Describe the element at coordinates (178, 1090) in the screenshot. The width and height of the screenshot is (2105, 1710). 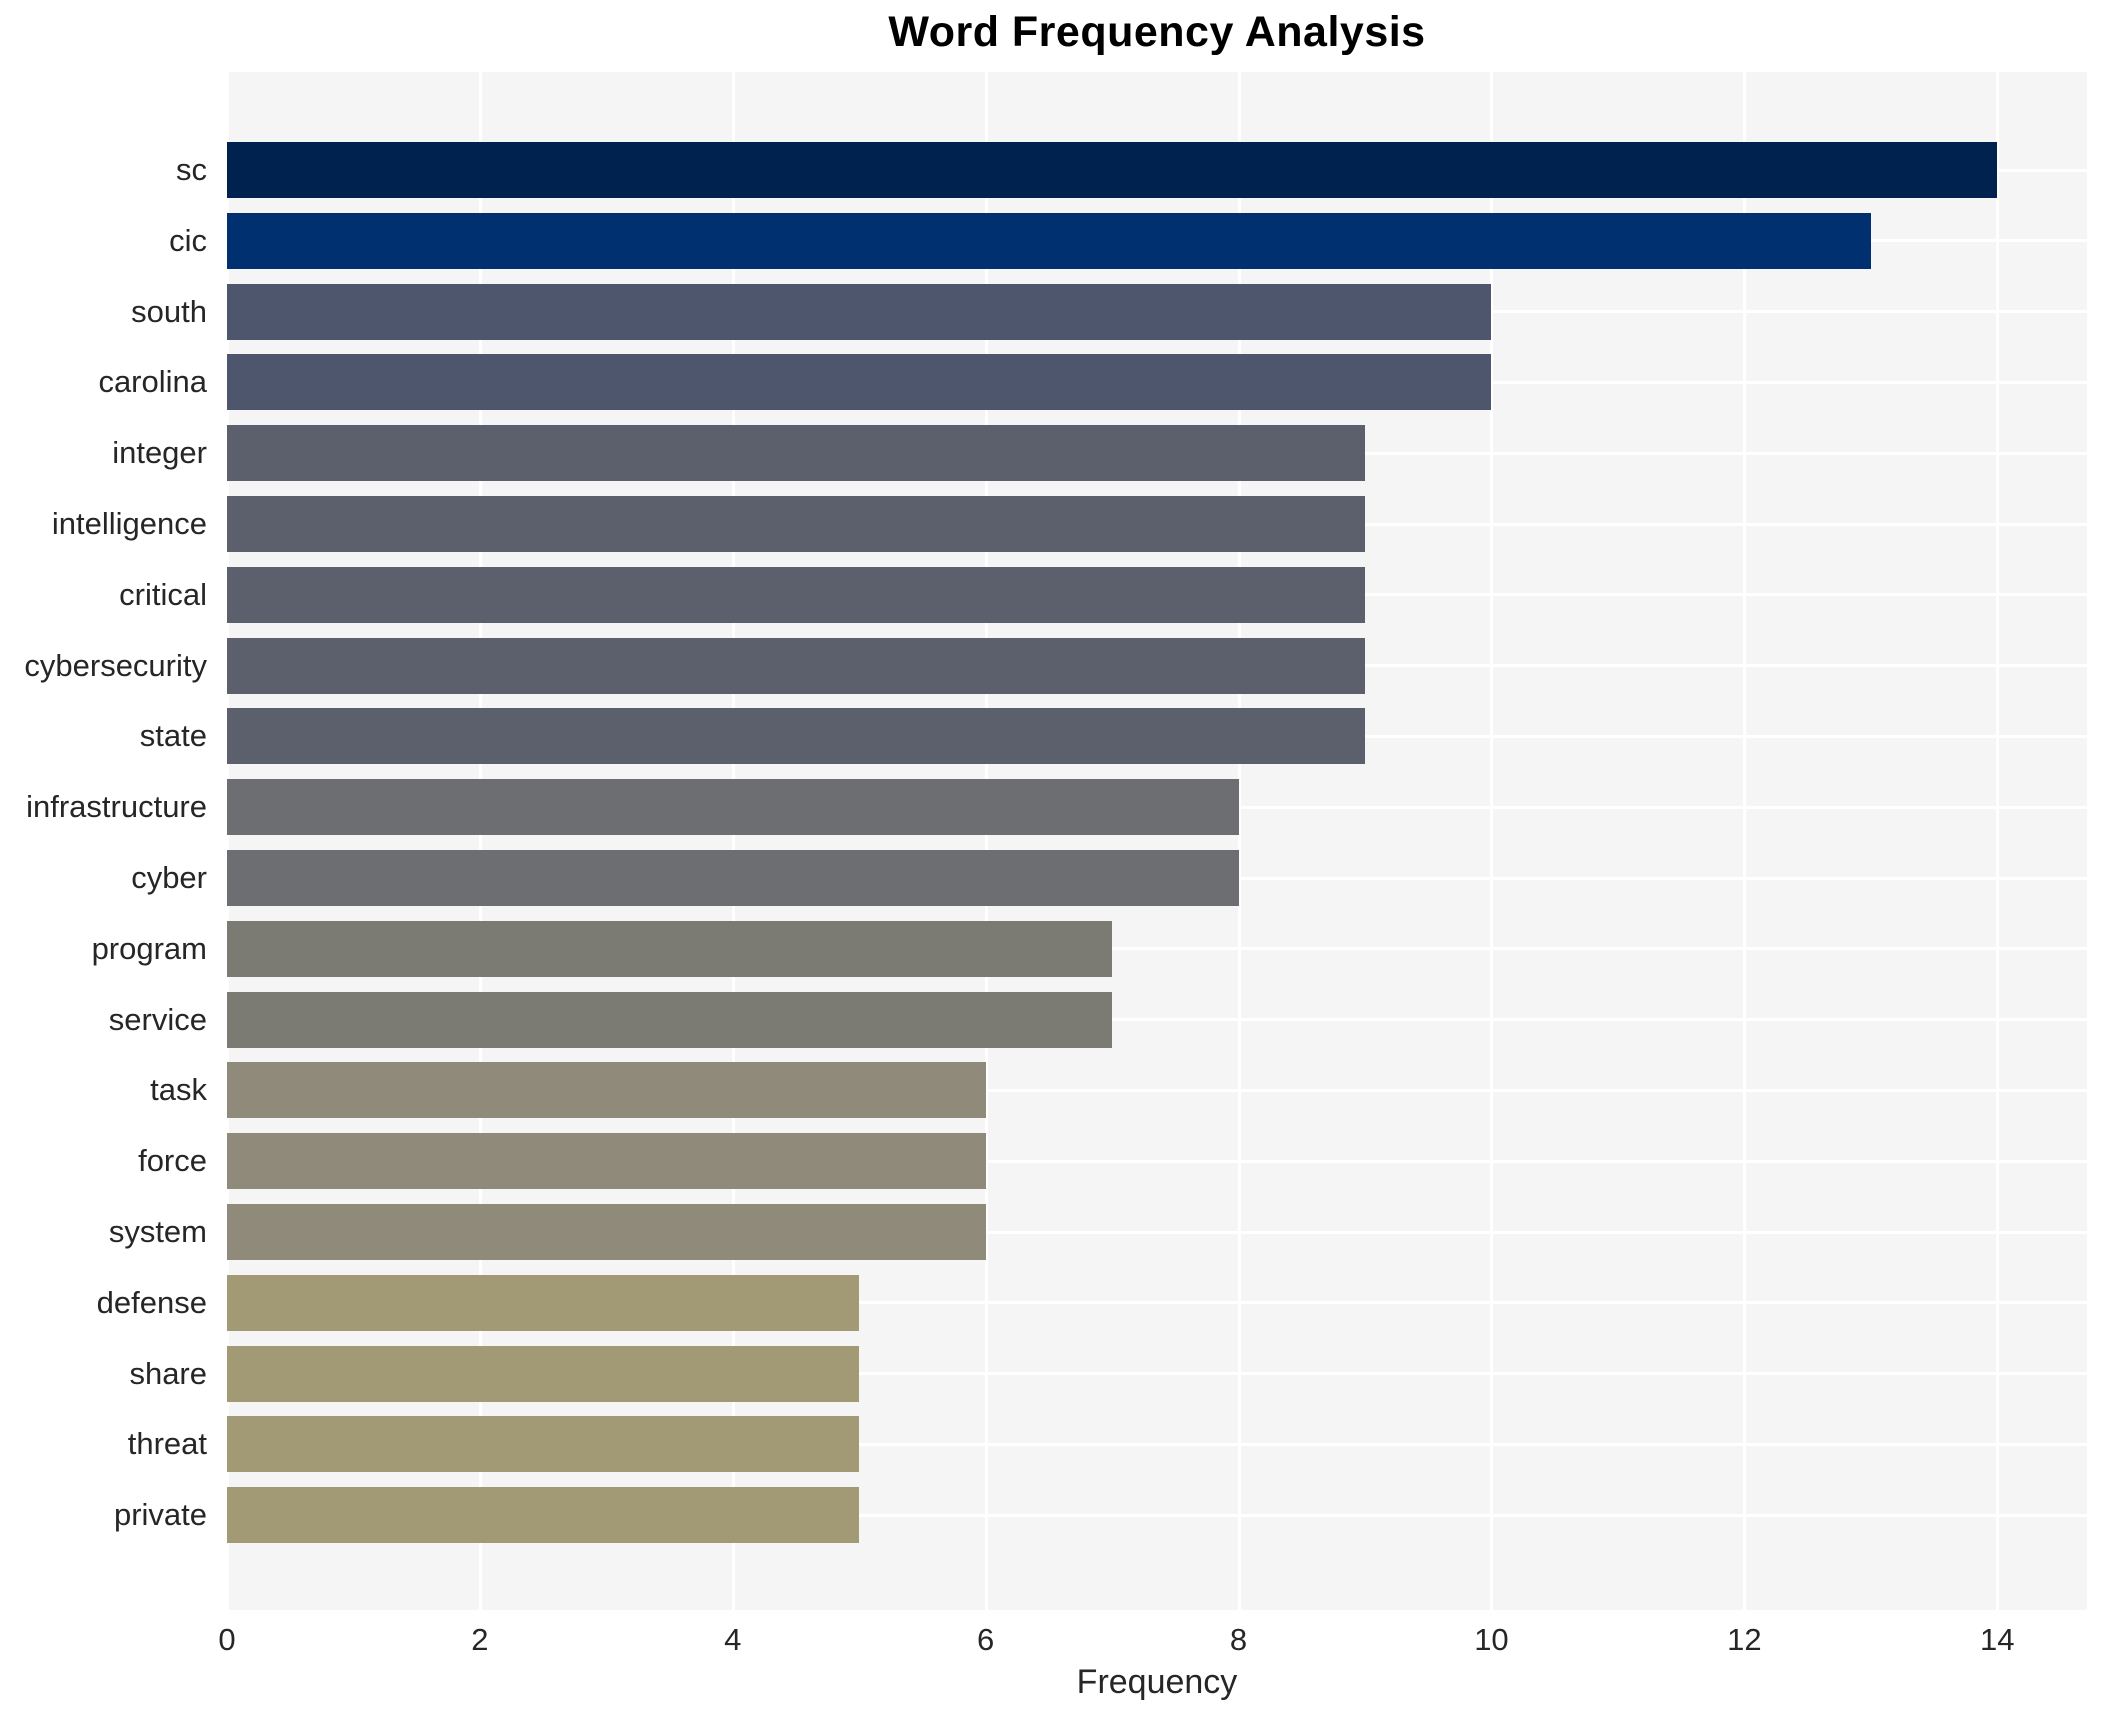
I see `category-label-task: task` at that location.